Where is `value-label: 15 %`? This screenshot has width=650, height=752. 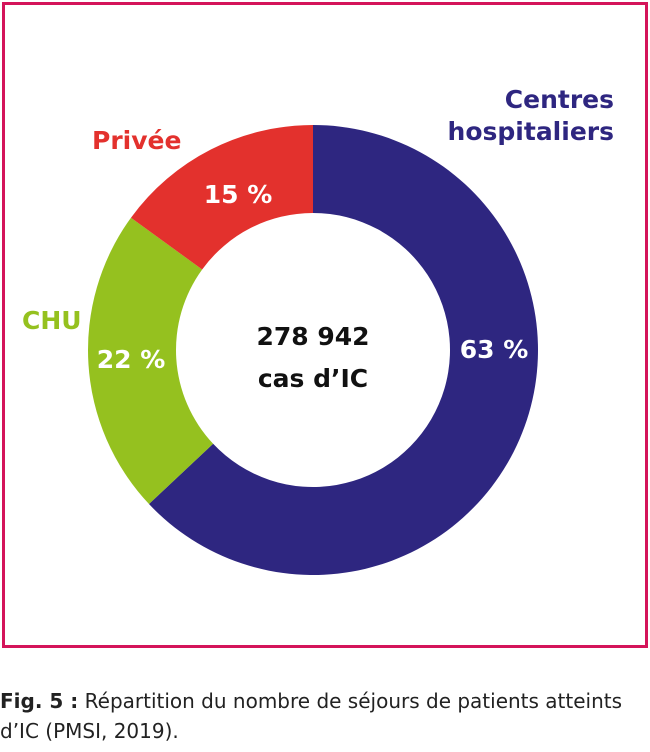
value-label: 15 % is located at coordinates (238, 194).